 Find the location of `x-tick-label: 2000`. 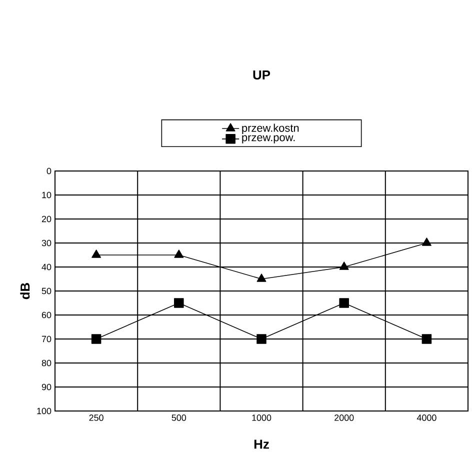

x-tick-label: 2000 is located at coordinates (344, 417).